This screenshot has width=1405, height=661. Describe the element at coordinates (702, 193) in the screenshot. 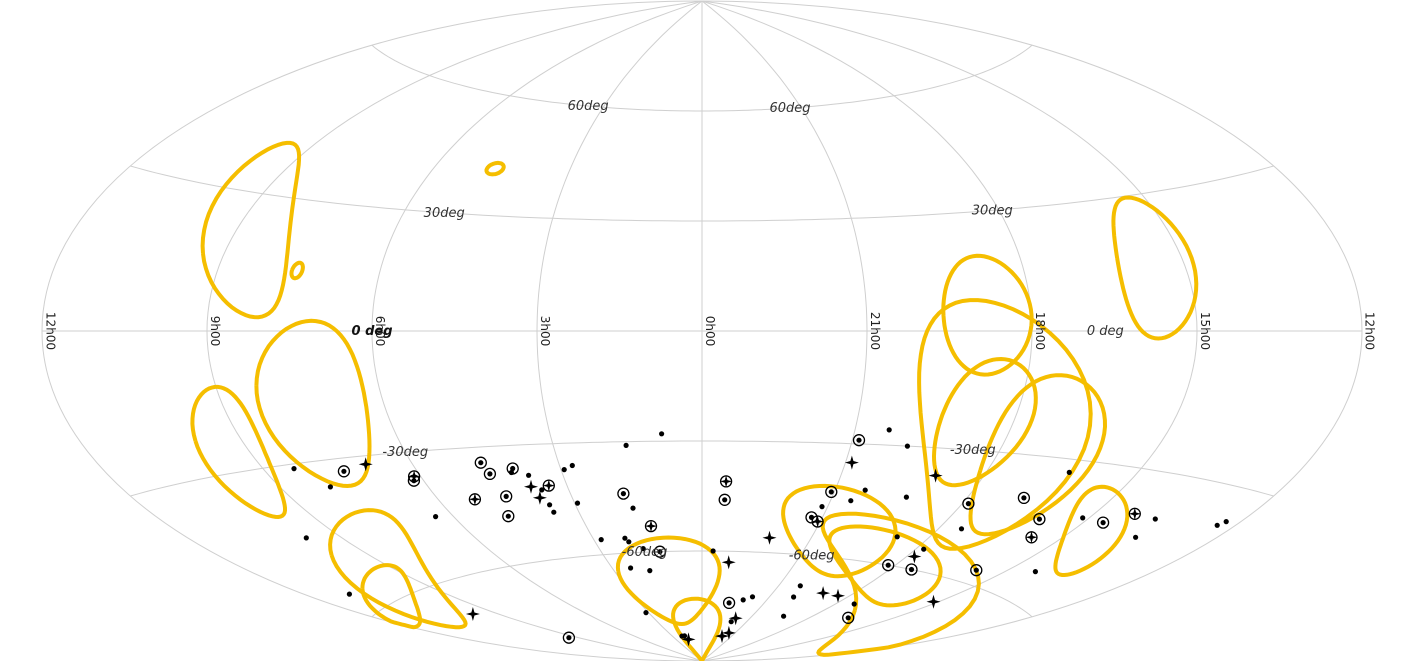

I see `parallel-line` at that location.